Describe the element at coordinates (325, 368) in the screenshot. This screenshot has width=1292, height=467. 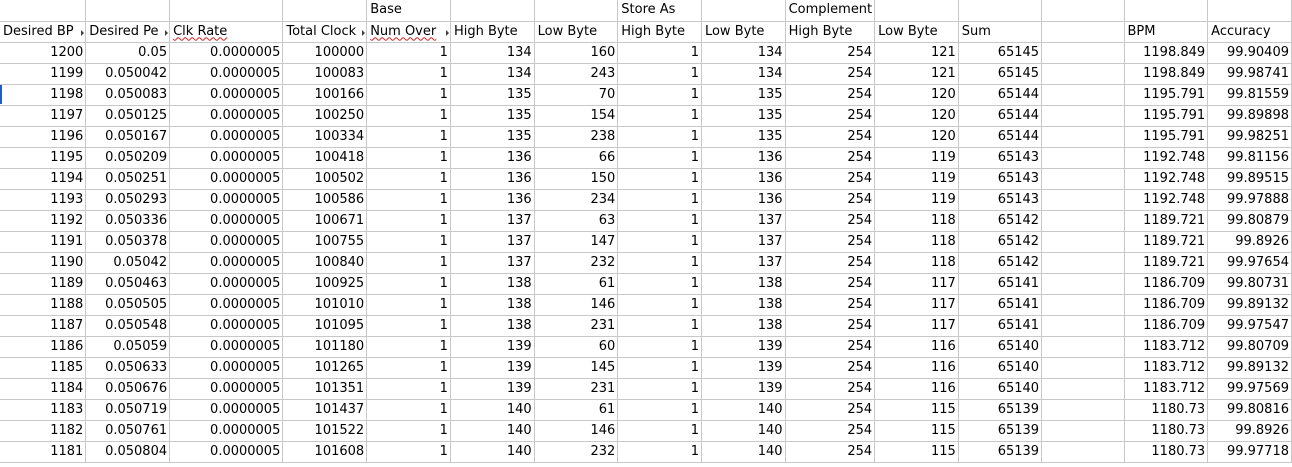
I see `table-cell: 101265` at that location.